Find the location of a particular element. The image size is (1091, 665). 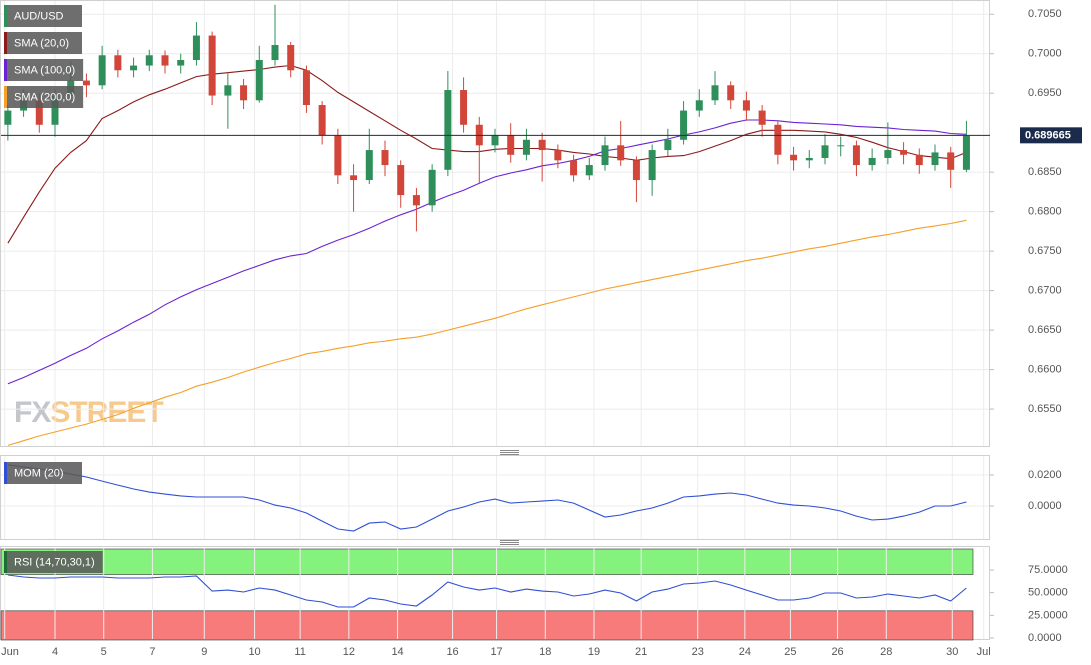

y-tick-label: 50.0000 is located at coordinates (1048, 593).